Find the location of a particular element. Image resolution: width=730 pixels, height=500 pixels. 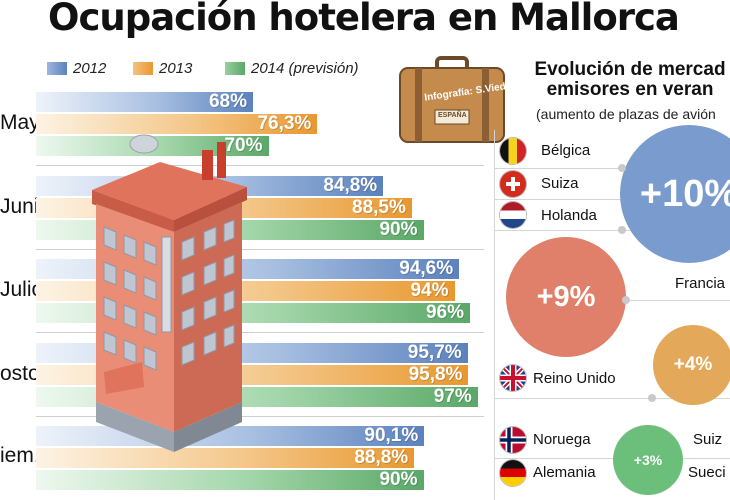

legend-item-2012: 2012 is located at coordinates (76, 68).